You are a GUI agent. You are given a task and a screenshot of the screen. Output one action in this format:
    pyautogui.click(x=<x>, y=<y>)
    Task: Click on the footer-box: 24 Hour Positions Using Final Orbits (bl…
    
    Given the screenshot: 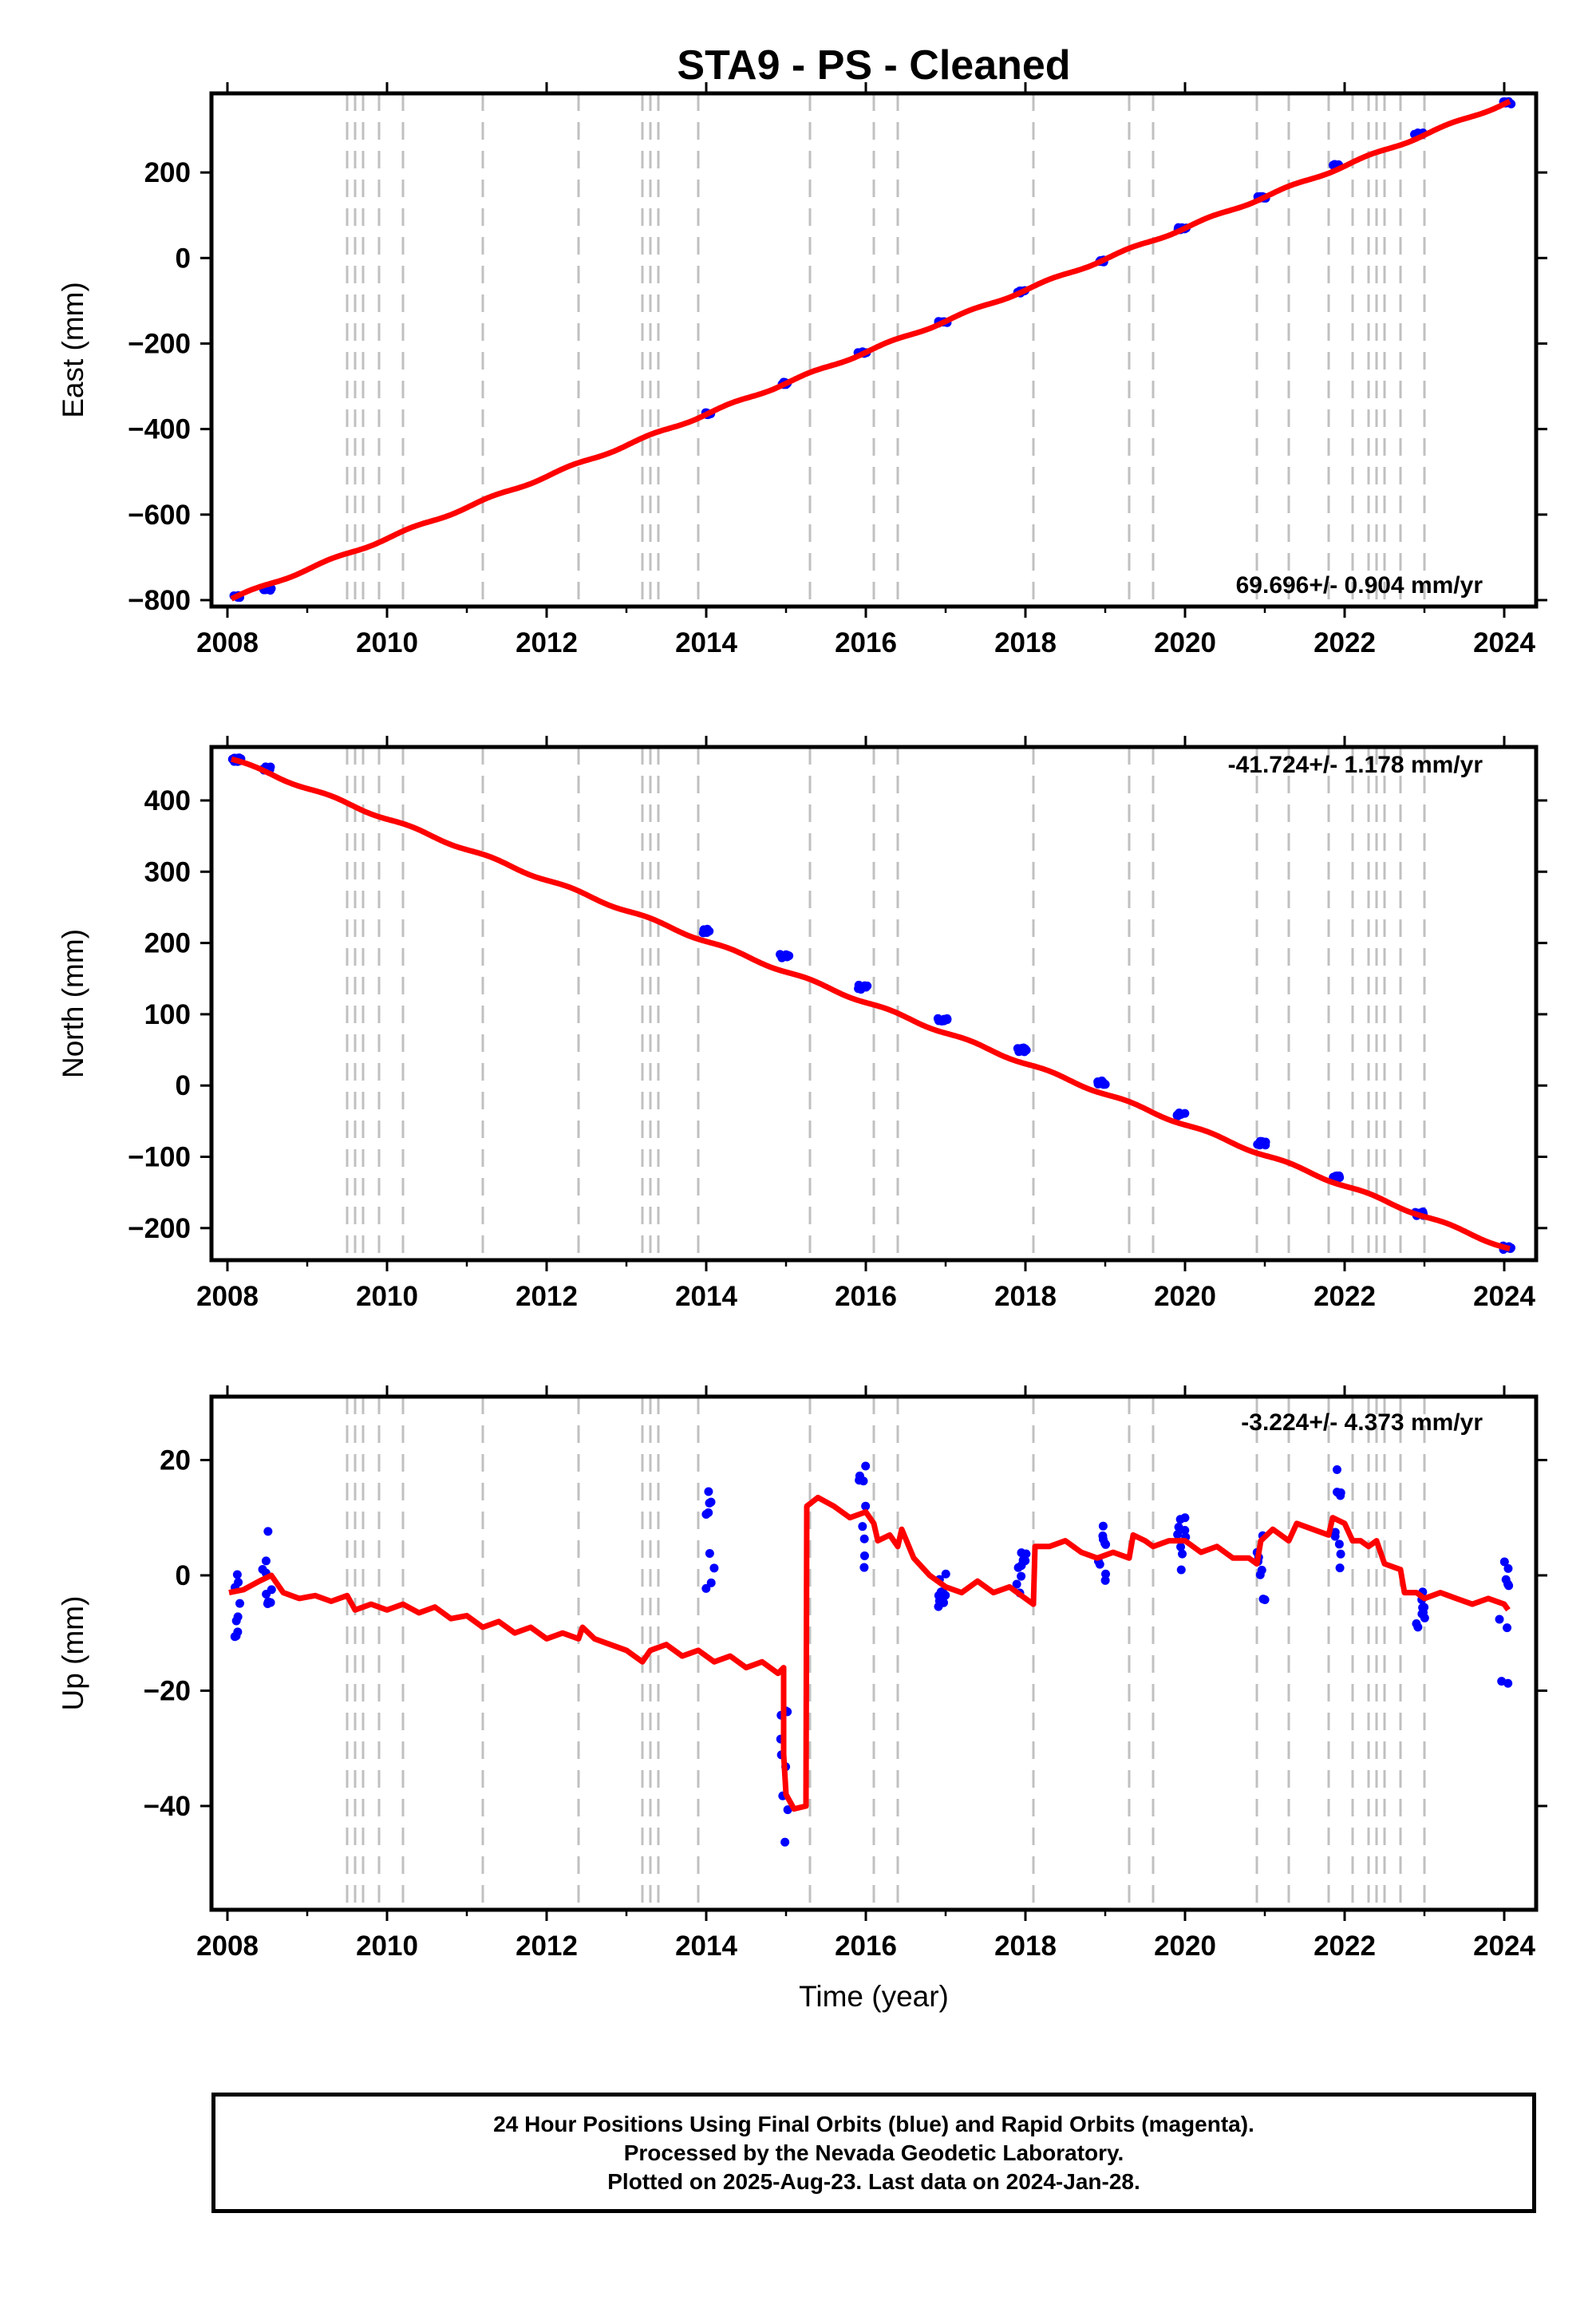 What is the action you would take?
    pyautogui.click(x=873, y=2153)
    